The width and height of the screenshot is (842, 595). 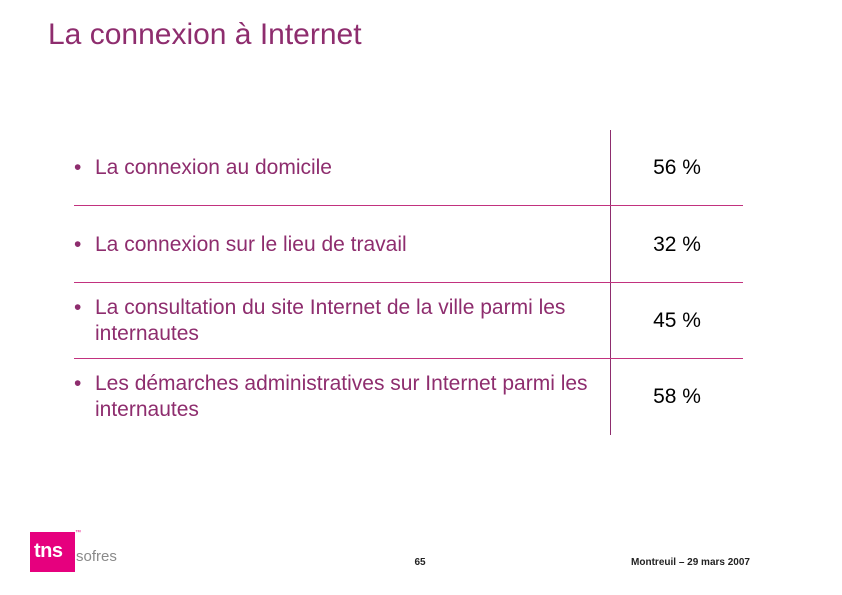 What do you see at coordinates (96, 556) in the screenshot?
I see `logo-sub: sofres` at bounding box center [96, 556].